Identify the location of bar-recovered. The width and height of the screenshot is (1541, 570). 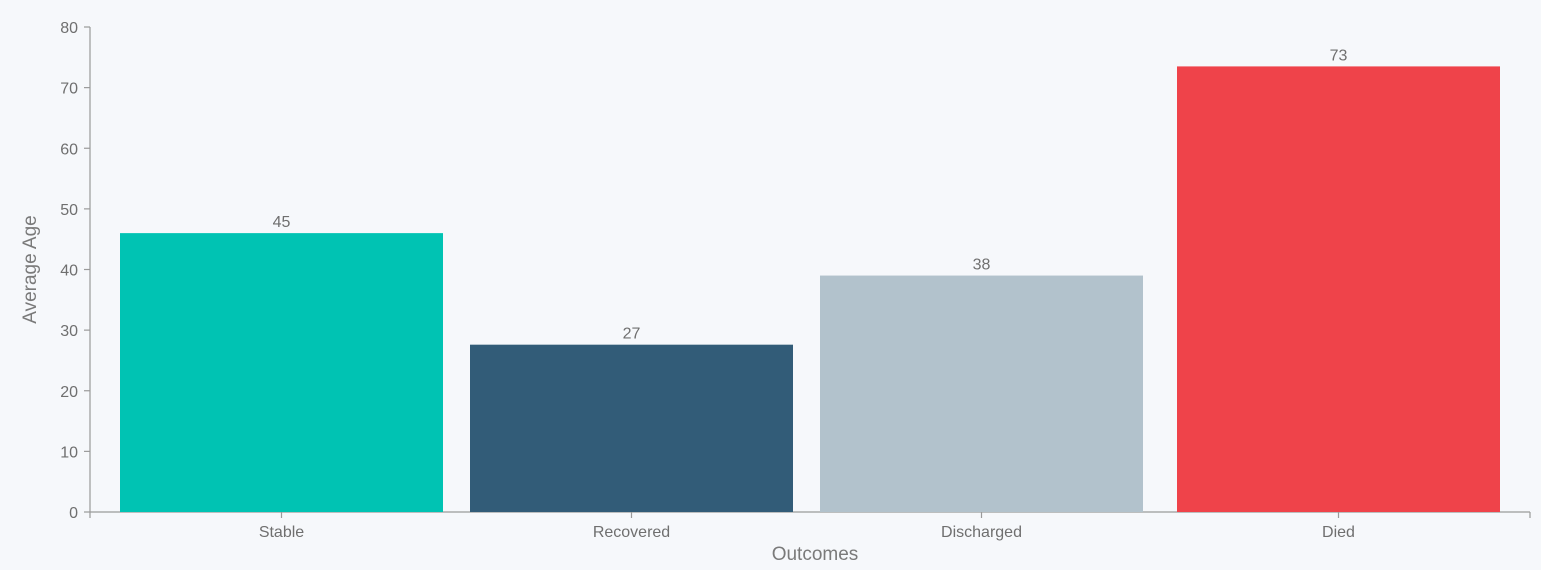
(631, 428).